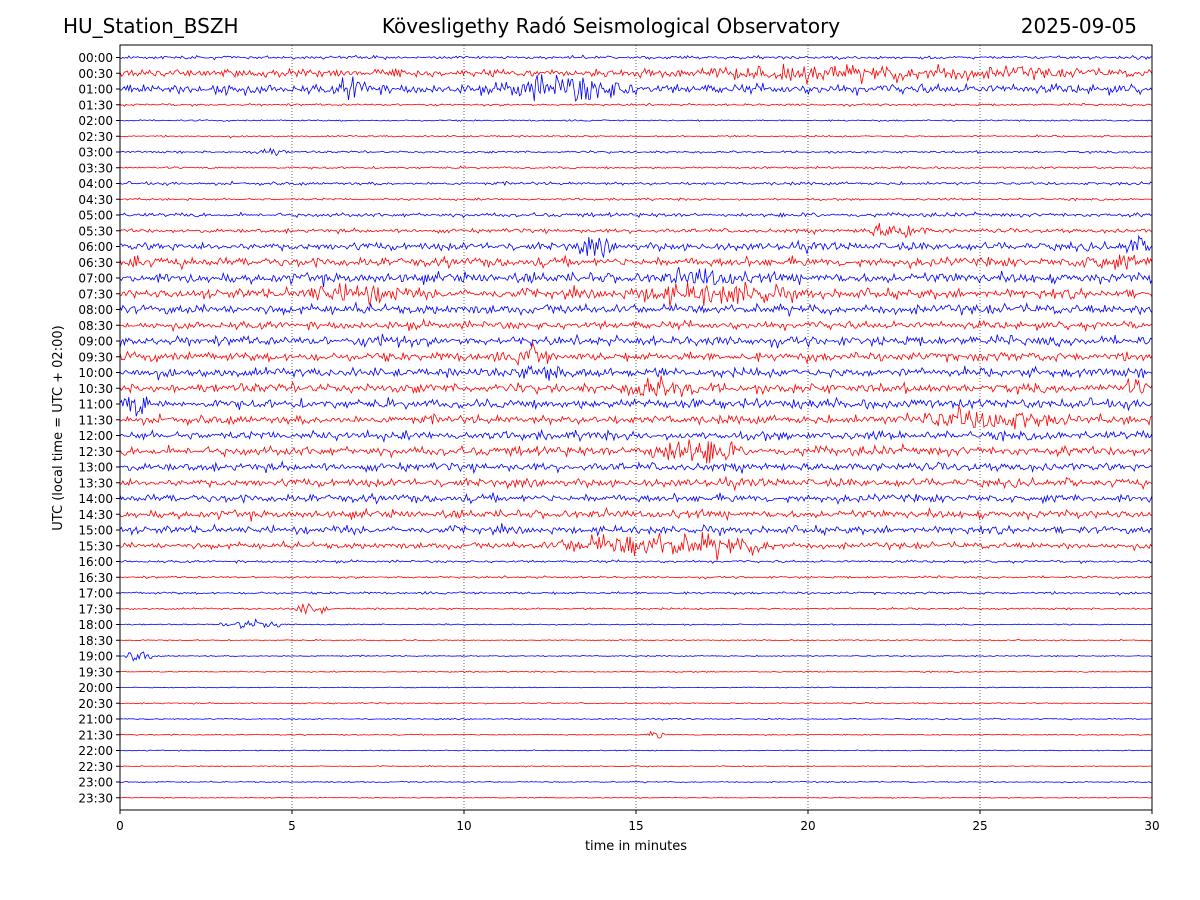 This screenshot has width=1200, height=900. Describe the element at coordinates (95, 735) in the screenshot. I see `y-tick-label: 21:30` at that location.